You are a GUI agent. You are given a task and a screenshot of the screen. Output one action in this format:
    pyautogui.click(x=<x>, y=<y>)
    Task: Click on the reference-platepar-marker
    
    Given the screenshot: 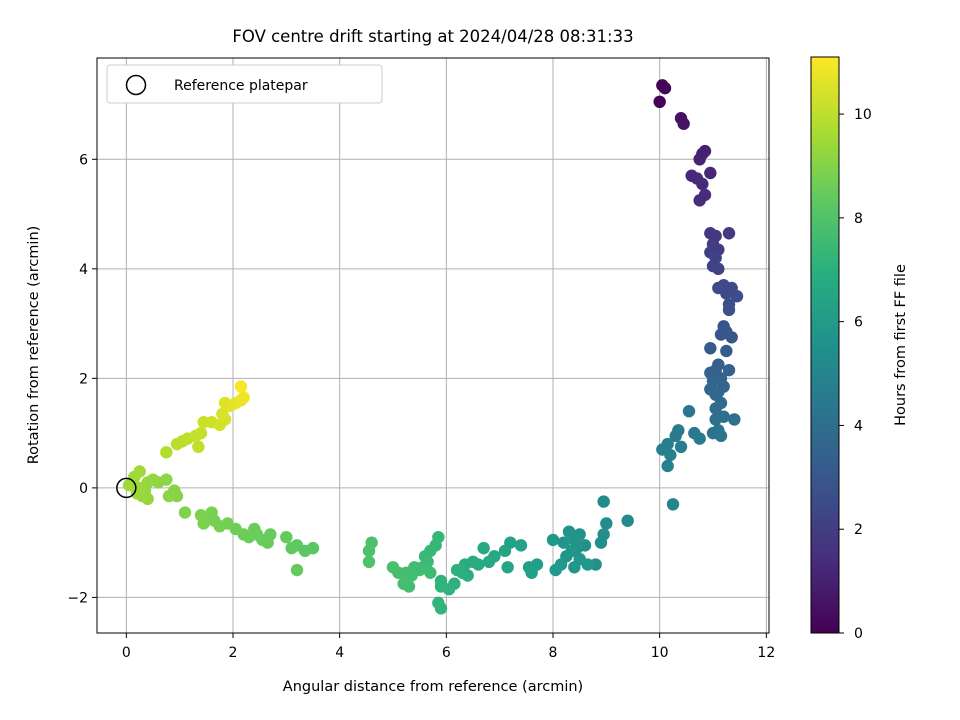 What is the action you would take?
    pyautogui.click(x=126, y=488)
    